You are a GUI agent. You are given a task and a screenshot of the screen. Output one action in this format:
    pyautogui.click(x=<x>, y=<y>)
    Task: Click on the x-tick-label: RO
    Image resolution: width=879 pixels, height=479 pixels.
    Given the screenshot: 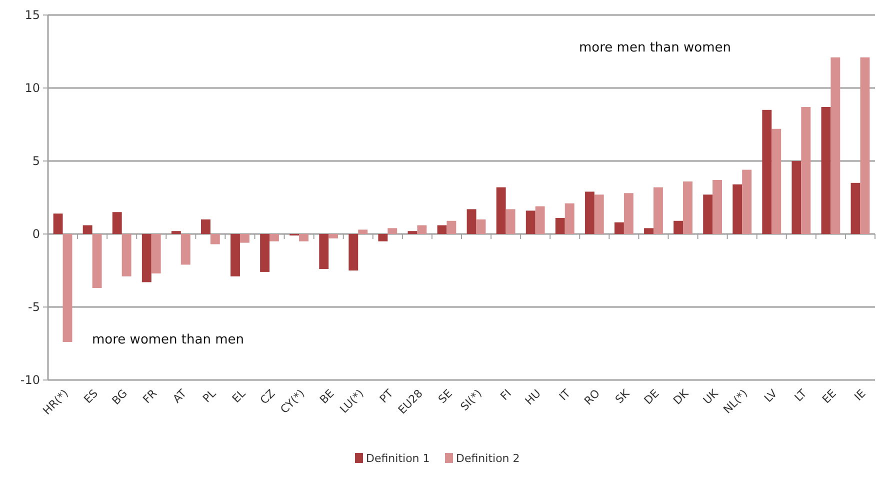 What is the action you would take?
    pyautogui.click(x=592, y=397)
    